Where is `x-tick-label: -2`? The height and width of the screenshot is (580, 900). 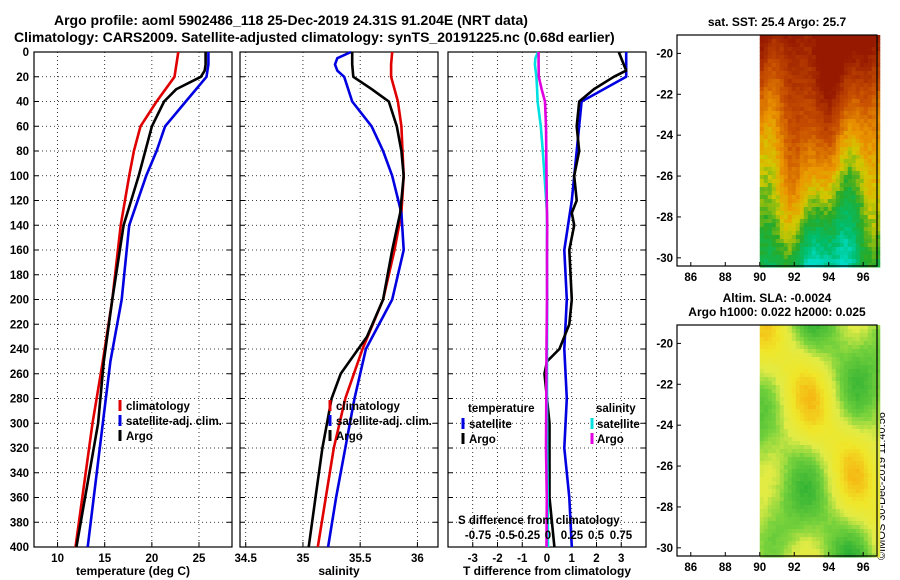
x-tick-label: -2 is located at coordinates (497, 559).